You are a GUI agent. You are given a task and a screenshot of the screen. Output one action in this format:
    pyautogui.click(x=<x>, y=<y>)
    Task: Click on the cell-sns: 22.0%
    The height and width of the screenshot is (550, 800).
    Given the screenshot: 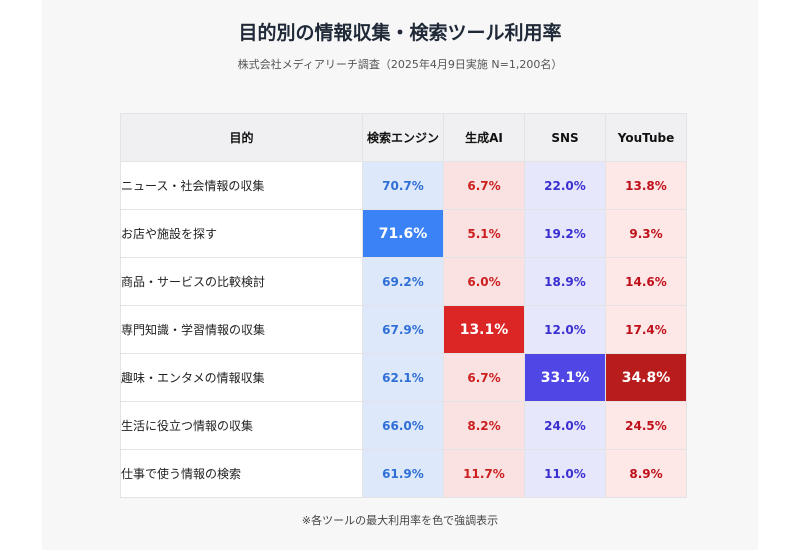 What is the action you would take?
    pyautogui.click(x=565, y=185)
    